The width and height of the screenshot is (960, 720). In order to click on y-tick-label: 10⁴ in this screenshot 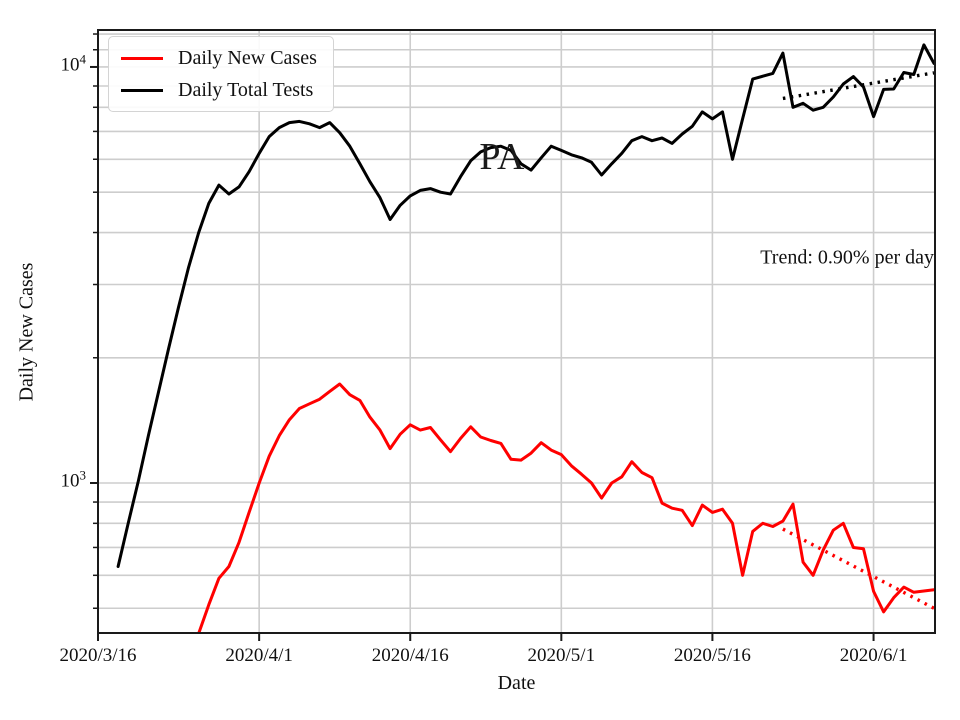, I will do `click(73, 63)`.